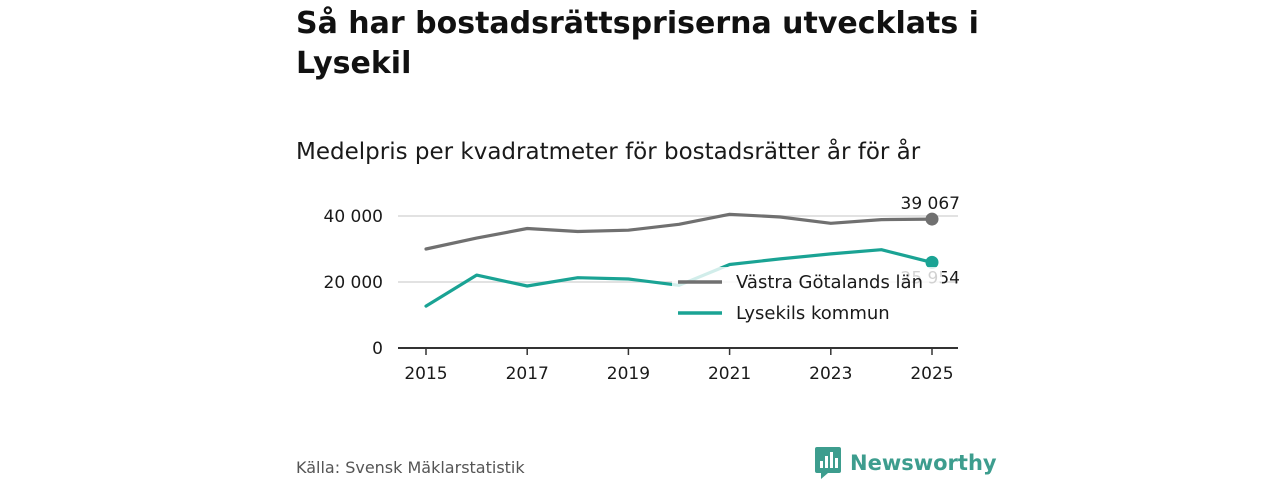 The width and height of the screenshot is (1280, 480). I want to click on source-note: Källa: Svensk Mäklarstatistik, so click(410, 467).